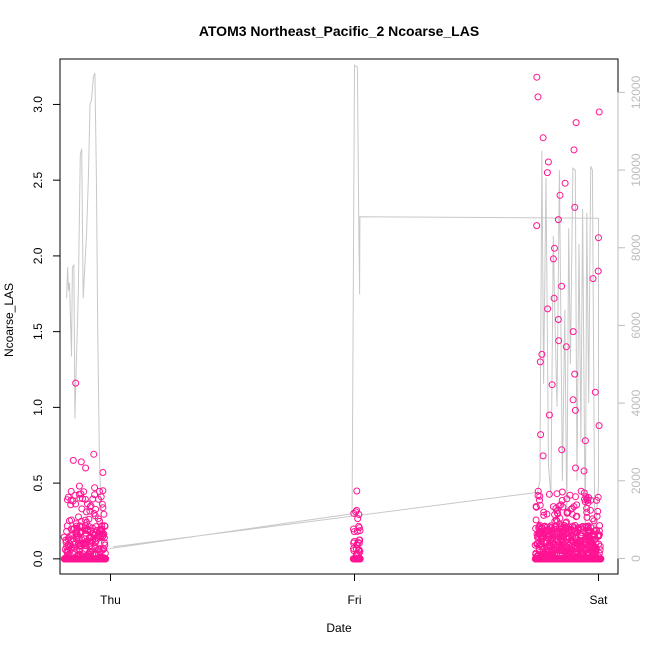 This screenshot has height=650, width=650. Describe the element at coordinates (110, 600) in the screenshot. I see `x-tick-label: Thu` at that location.